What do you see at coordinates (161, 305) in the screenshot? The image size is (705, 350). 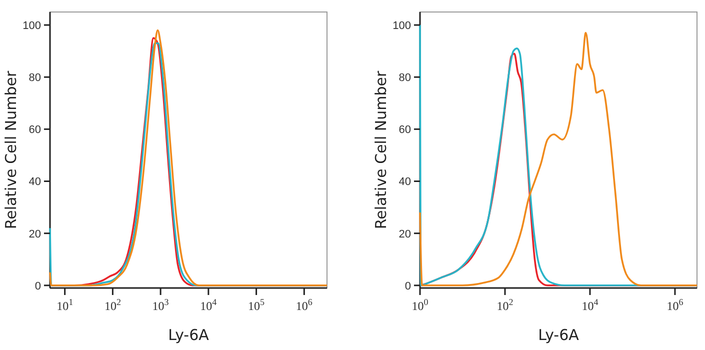 I see `x-tick-label: 10$^{3}$` at bounding box center [161, 305].